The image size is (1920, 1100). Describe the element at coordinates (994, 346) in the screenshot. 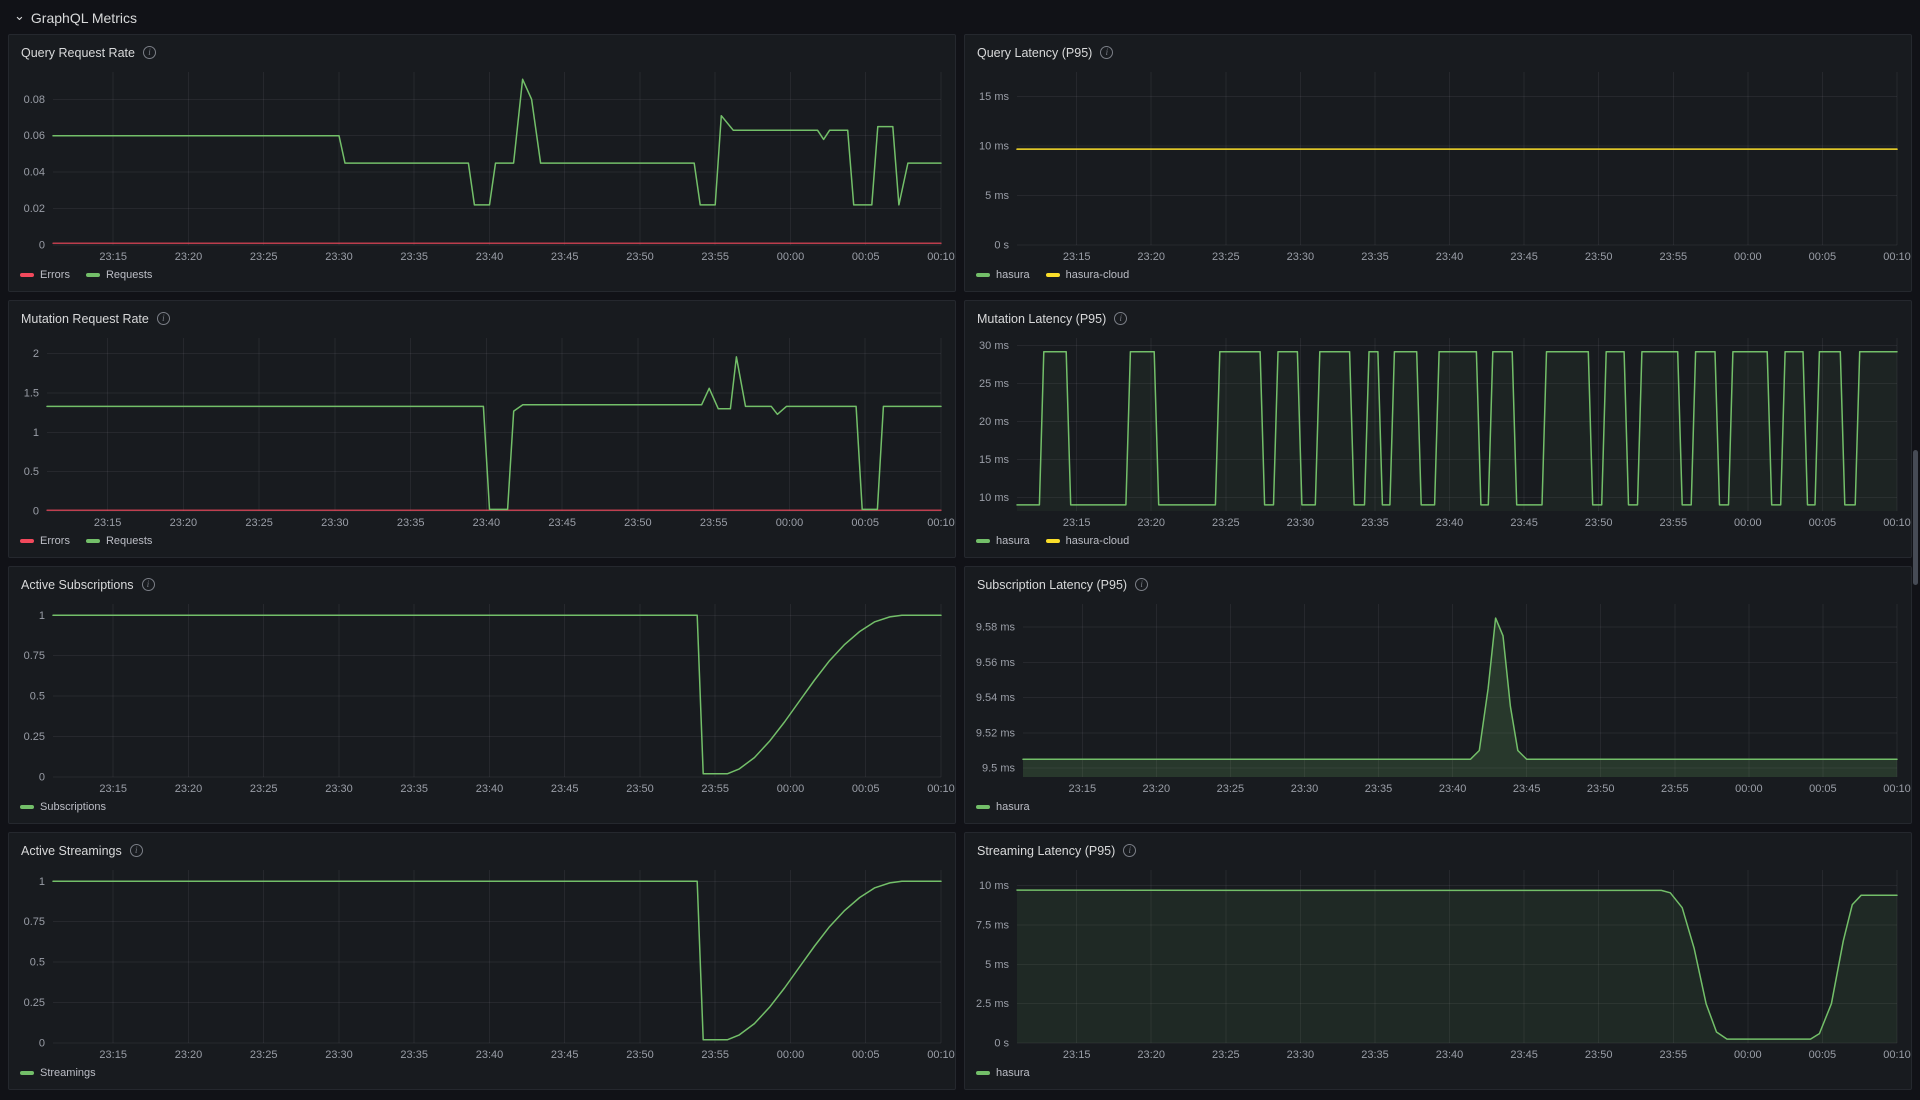

I see `svg-text: 30 ms` at that location.